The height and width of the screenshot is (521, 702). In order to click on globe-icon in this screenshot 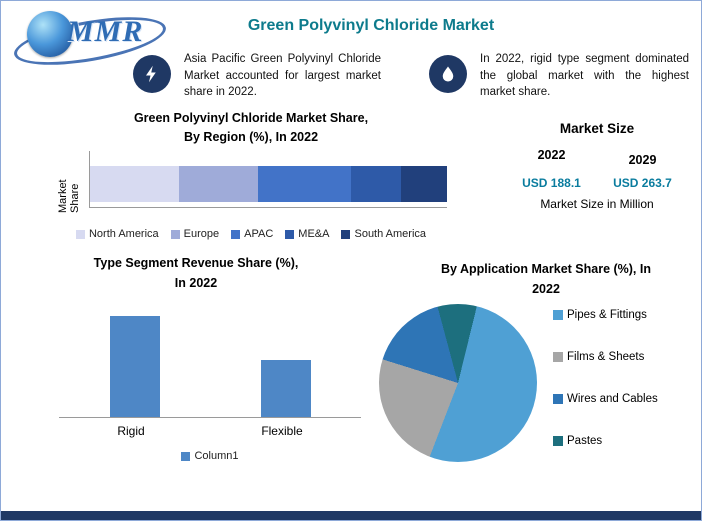, I will do `click(50, 34)`.